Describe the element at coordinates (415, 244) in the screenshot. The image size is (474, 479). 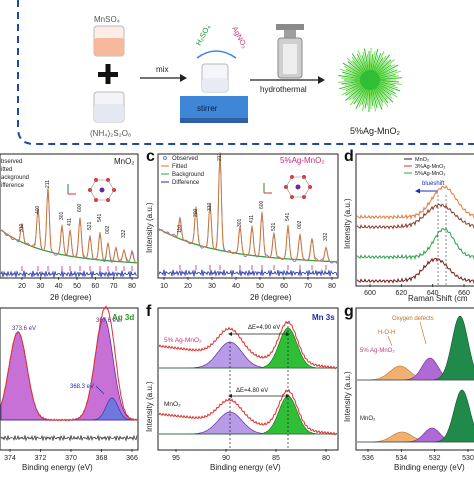
I see `series-2-spectrum` at that location.